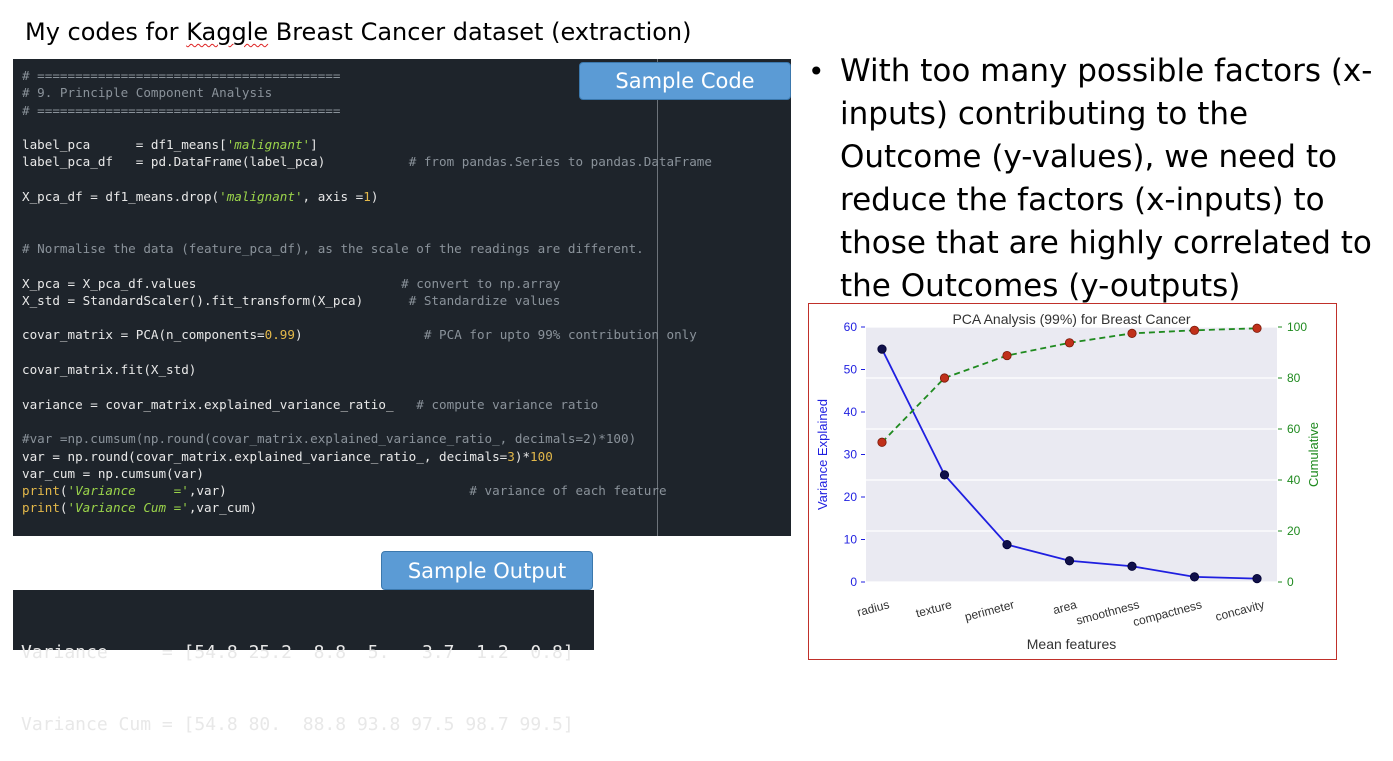 The width and height of the screenshot is (1393, 761). What do you see at coordinates (279, 335) in the screenshot?
I see `code-token: 0.99` at bounding box center [279, 335].